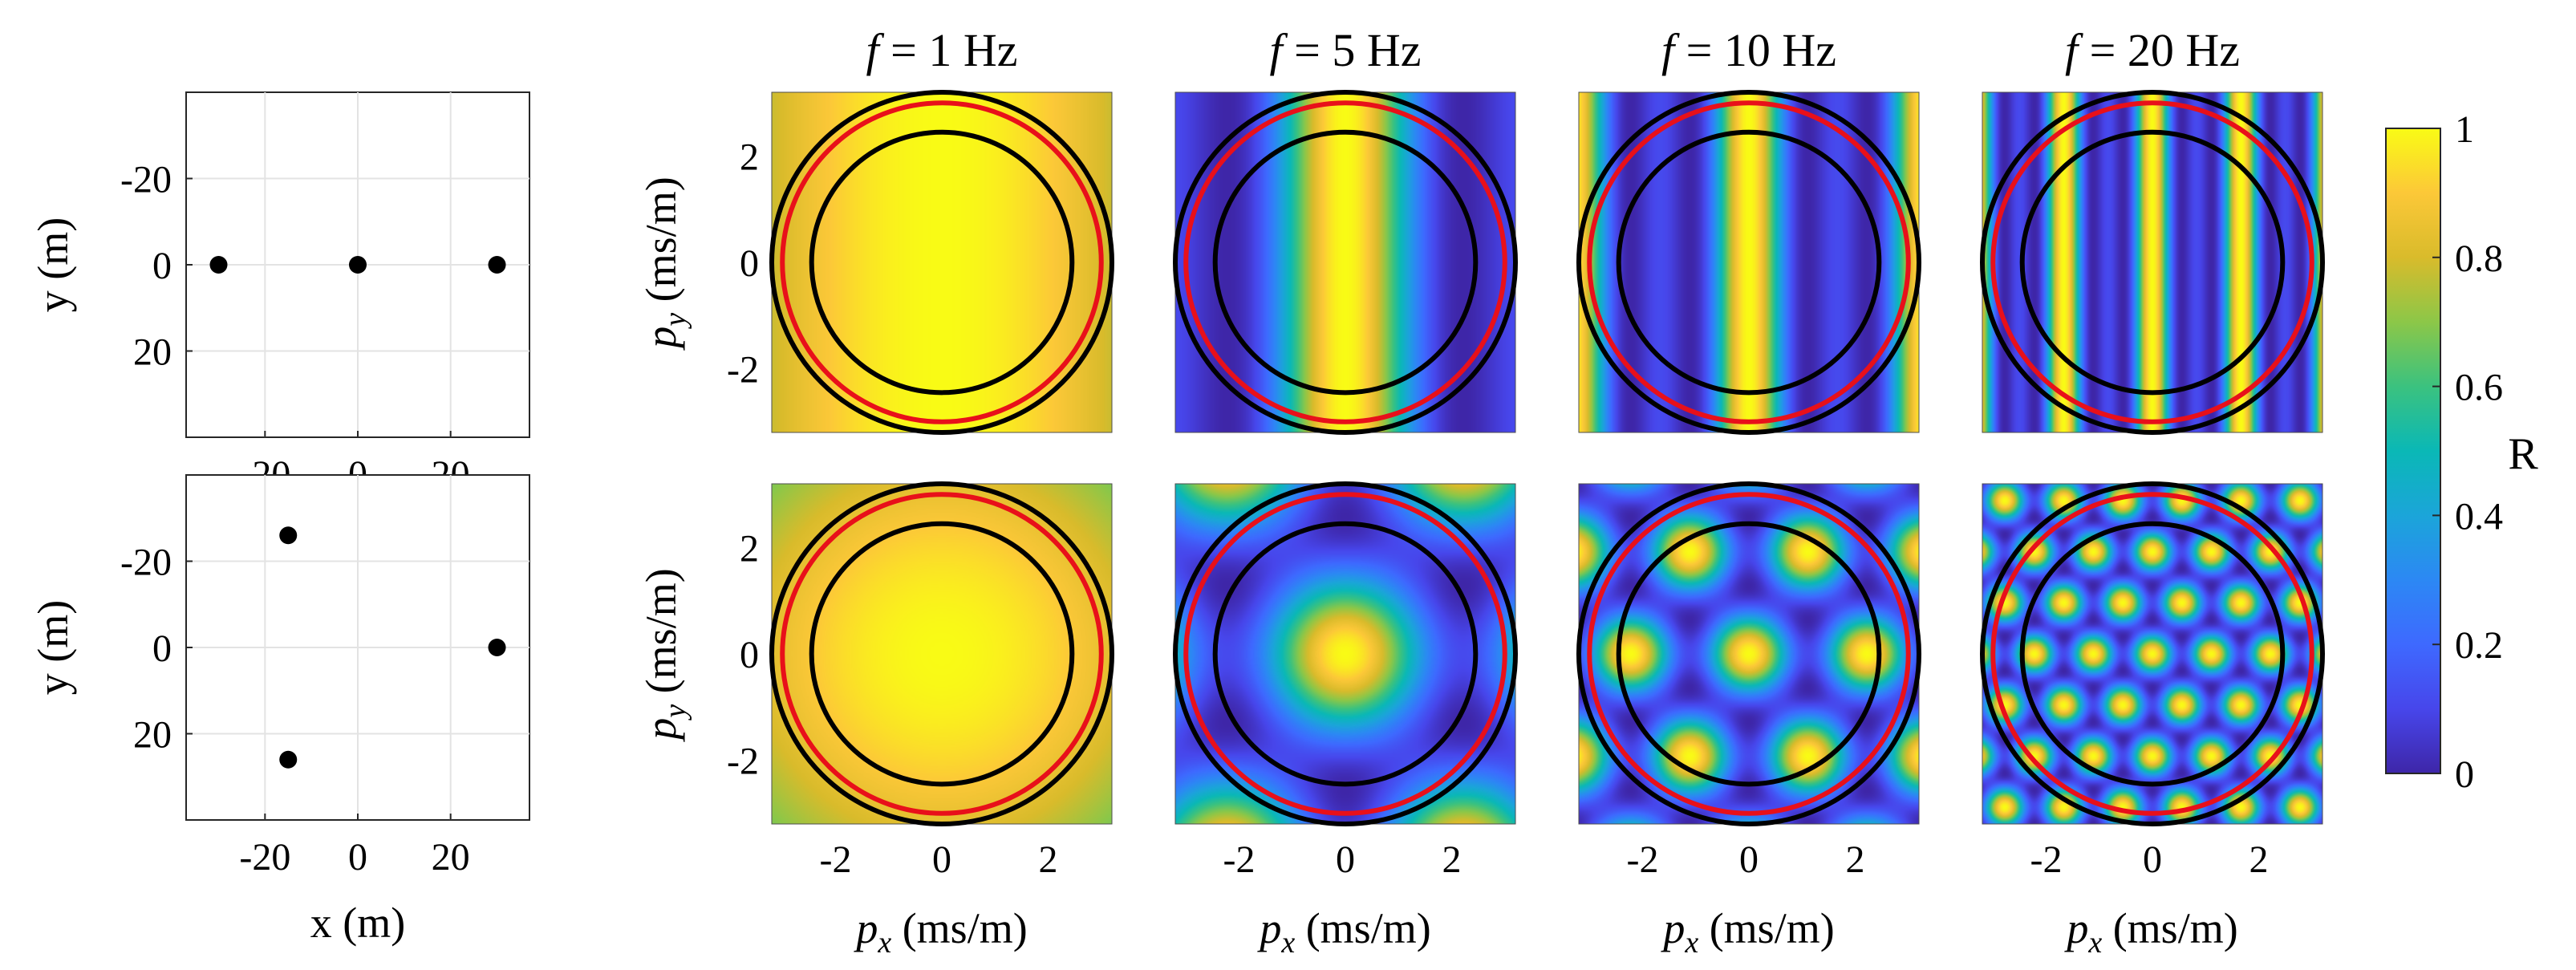  What do you see at coordinates (152, 735) in the screenshot?
I see `y-tick-label: 20` at bounding box center [152, 735].